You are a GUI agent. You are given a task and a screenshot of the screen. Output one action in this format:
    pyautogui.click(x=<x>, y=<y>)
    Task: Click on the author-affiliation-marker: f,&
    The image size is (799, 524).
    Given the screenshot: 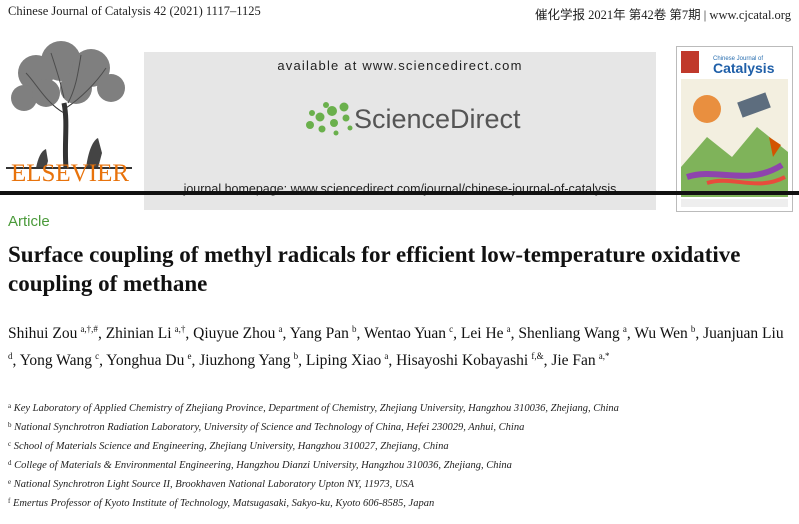 What is the action you would take?
    pyautogui.click(x=537, y=356)
    